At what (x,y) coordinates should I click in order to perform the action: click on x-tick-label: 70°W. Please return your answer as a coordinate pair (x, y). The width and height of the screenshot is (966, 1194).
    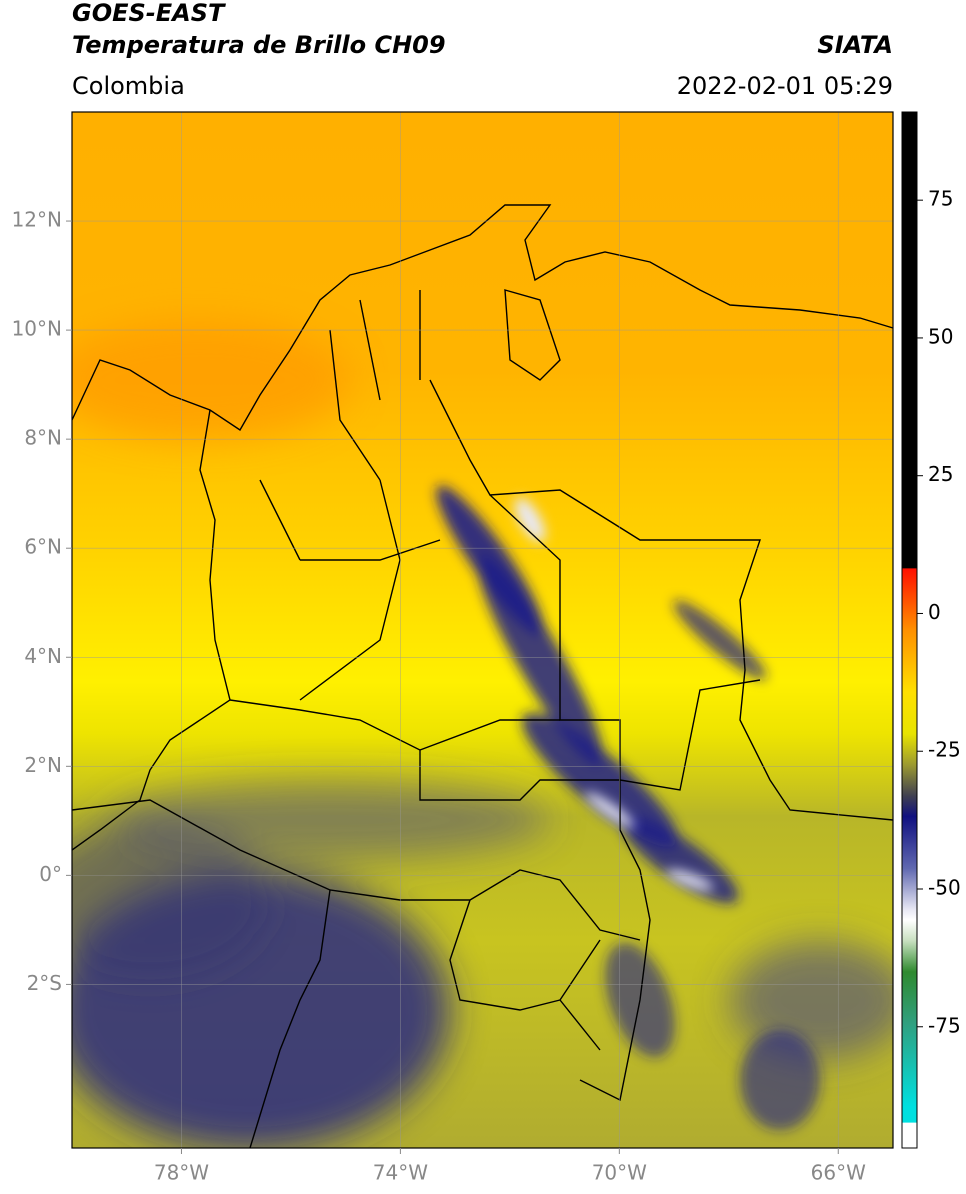
    Looking at the image, I should click on (619, 1173).